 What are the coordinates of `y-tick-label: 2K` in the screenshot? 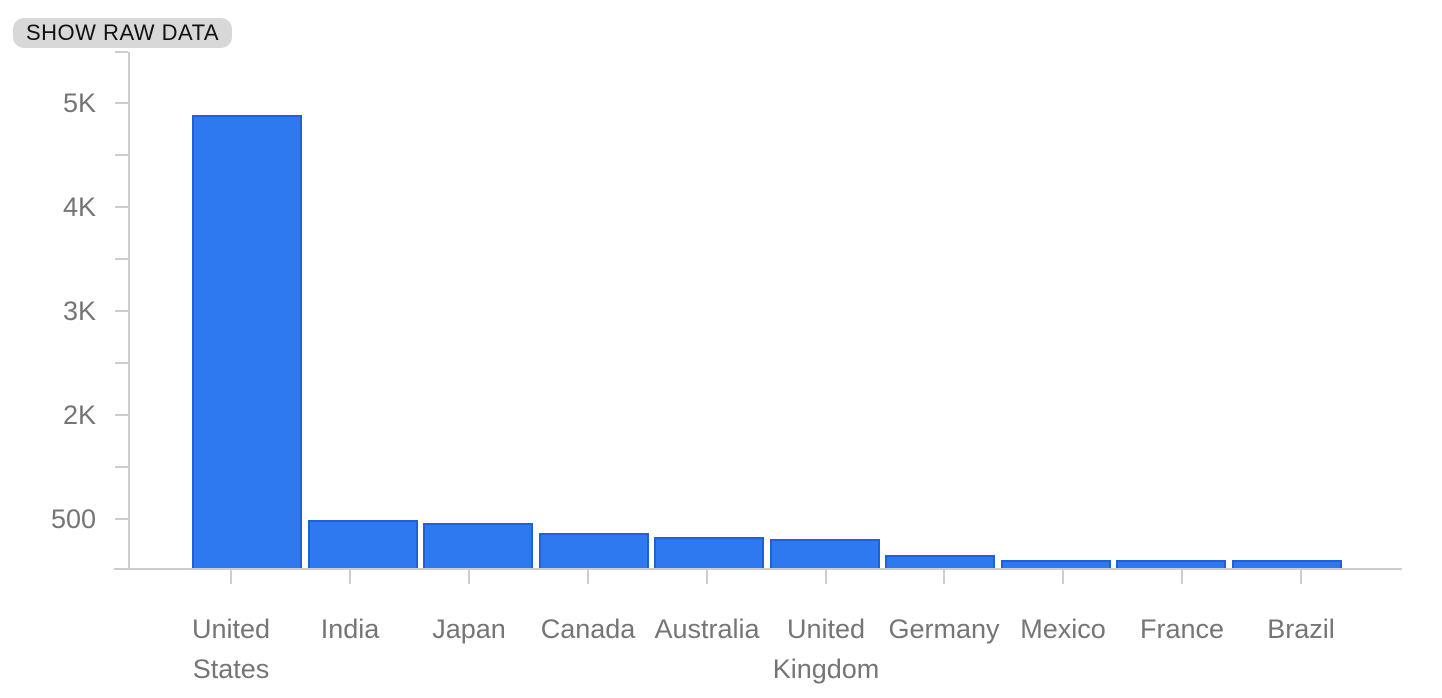 It's located at (79, 415).